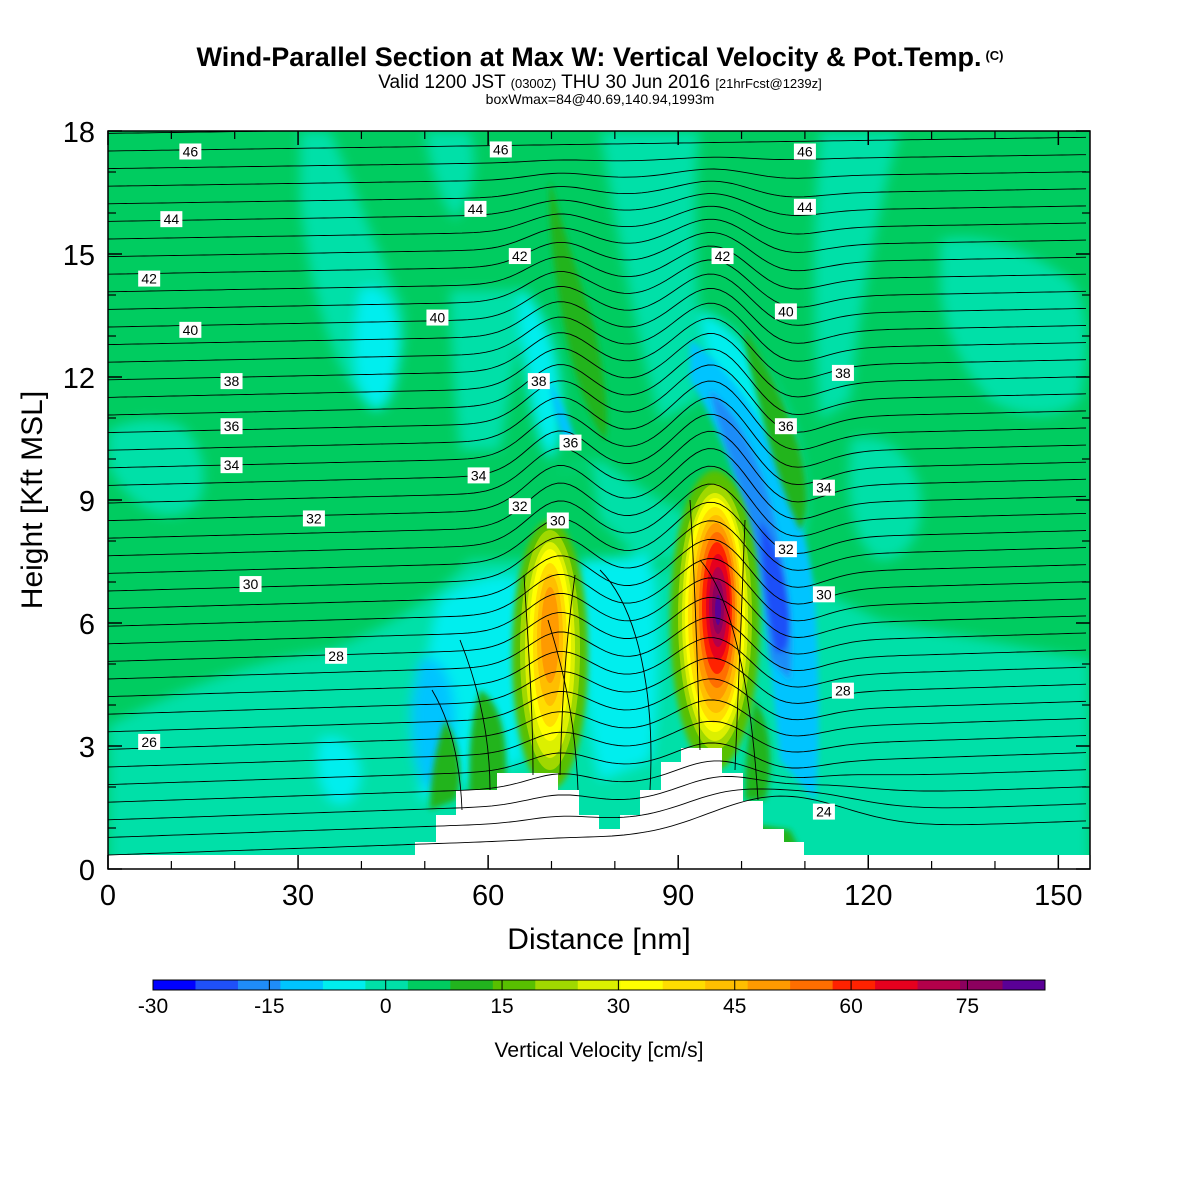 The width and height of the screenshot is (1200, 1200). I want to click on y-tick-label: 0, so click(87, 871).